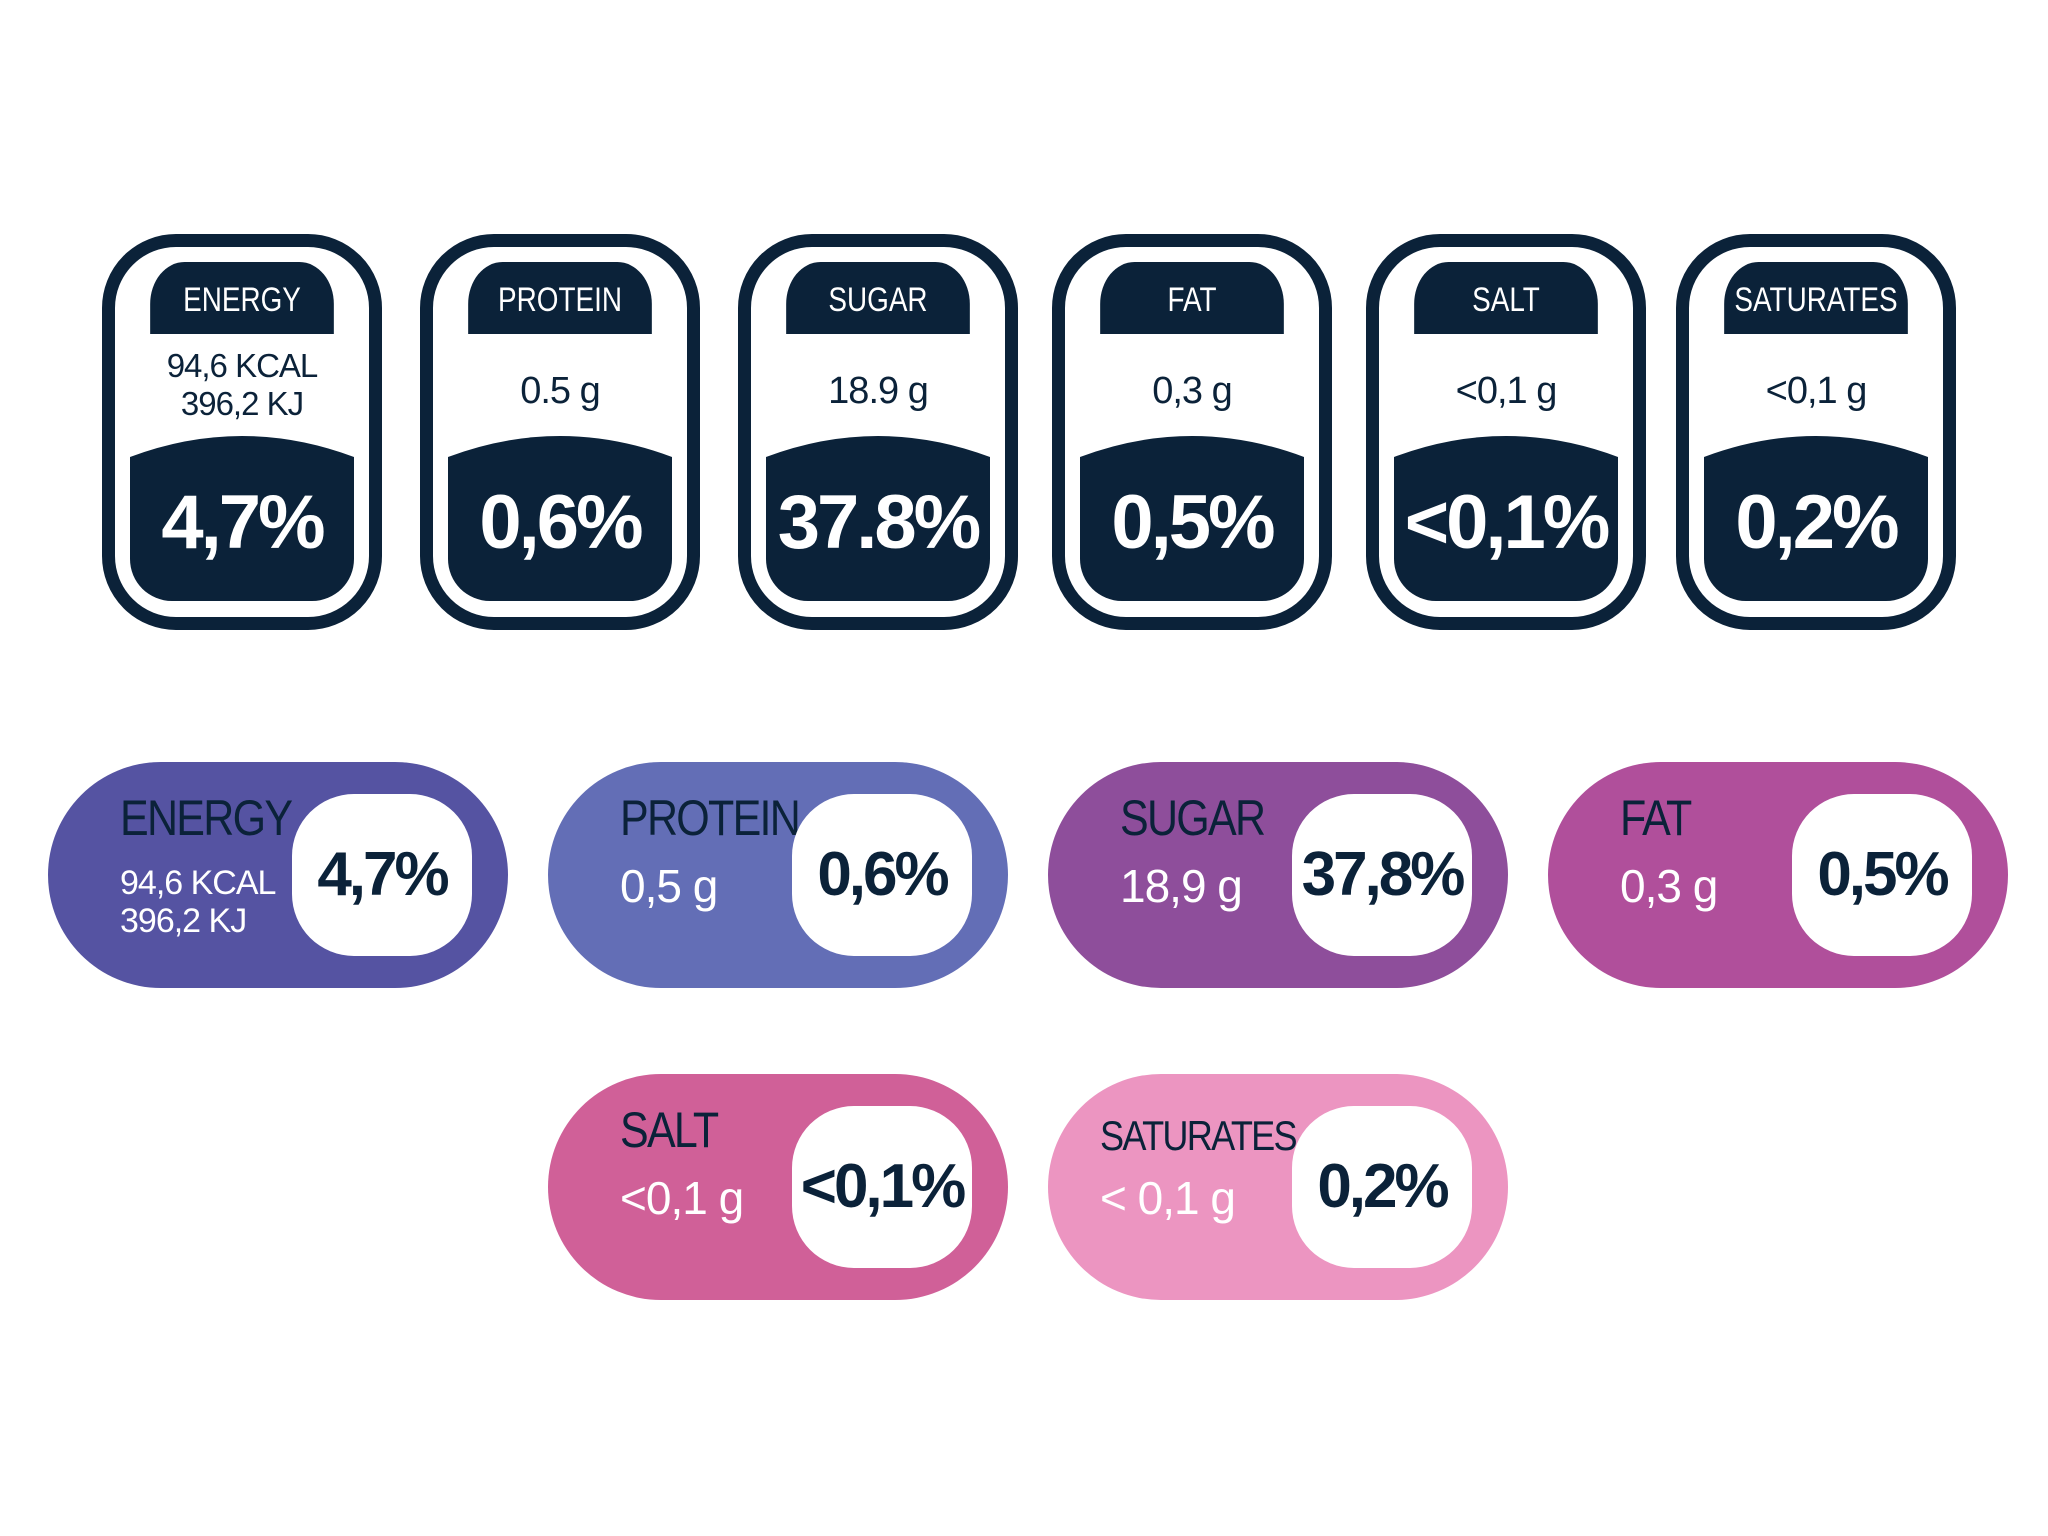 The width and height of the screenshot is (2048, 1536). What do you see at coordinates (242, 298) in the screenshot?
I see `tile-header: ENERGY` at bounding box center [242, 298].